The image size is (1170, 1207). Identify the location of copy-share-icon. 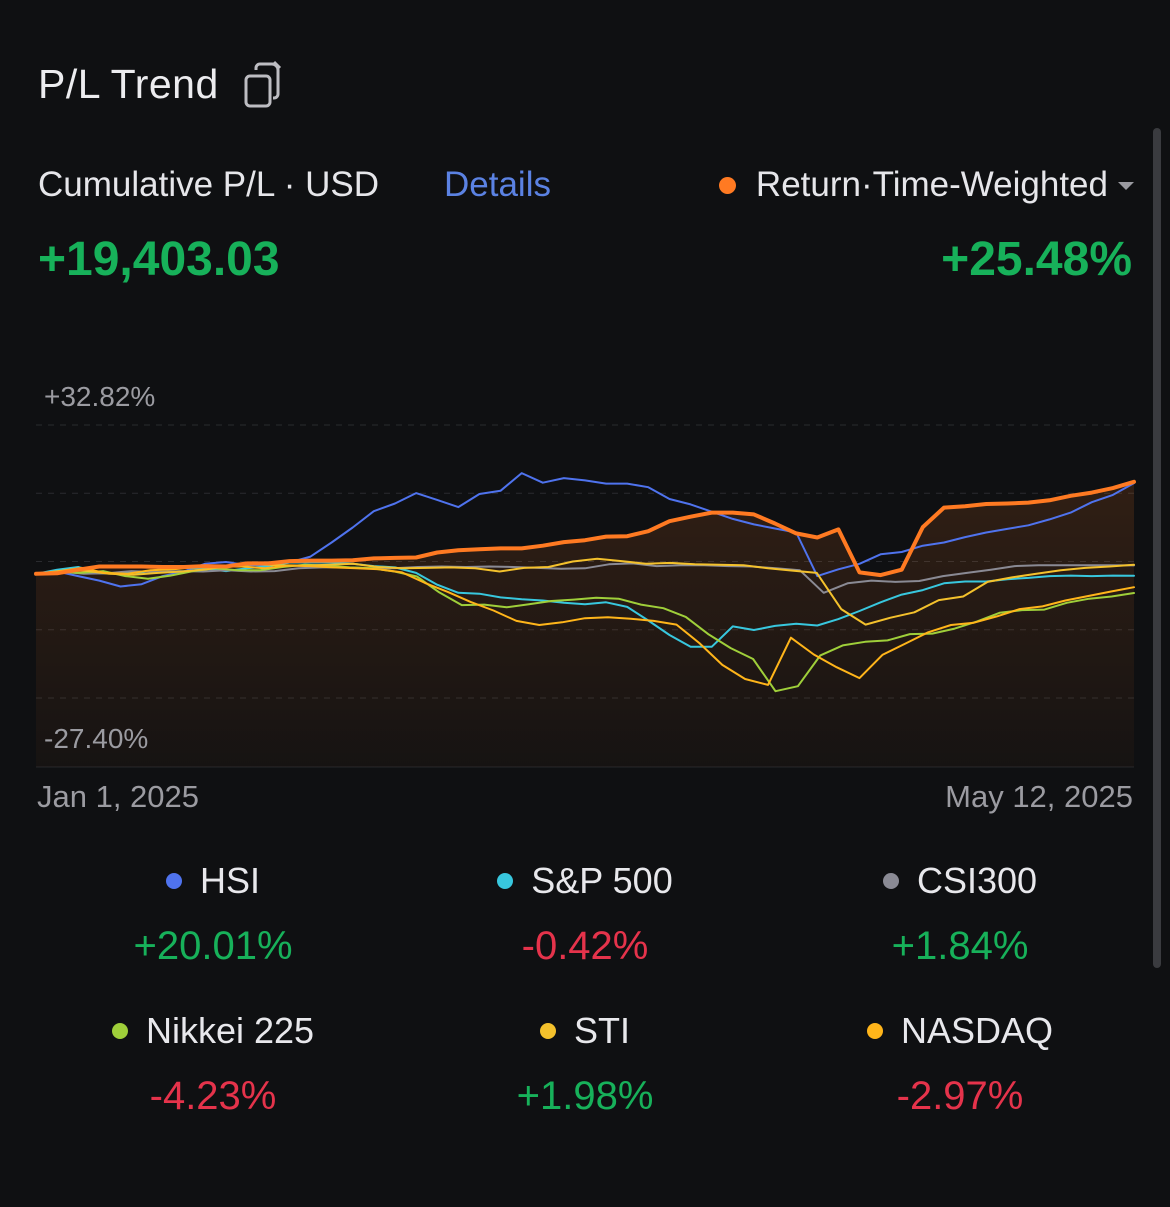
(265, 84).